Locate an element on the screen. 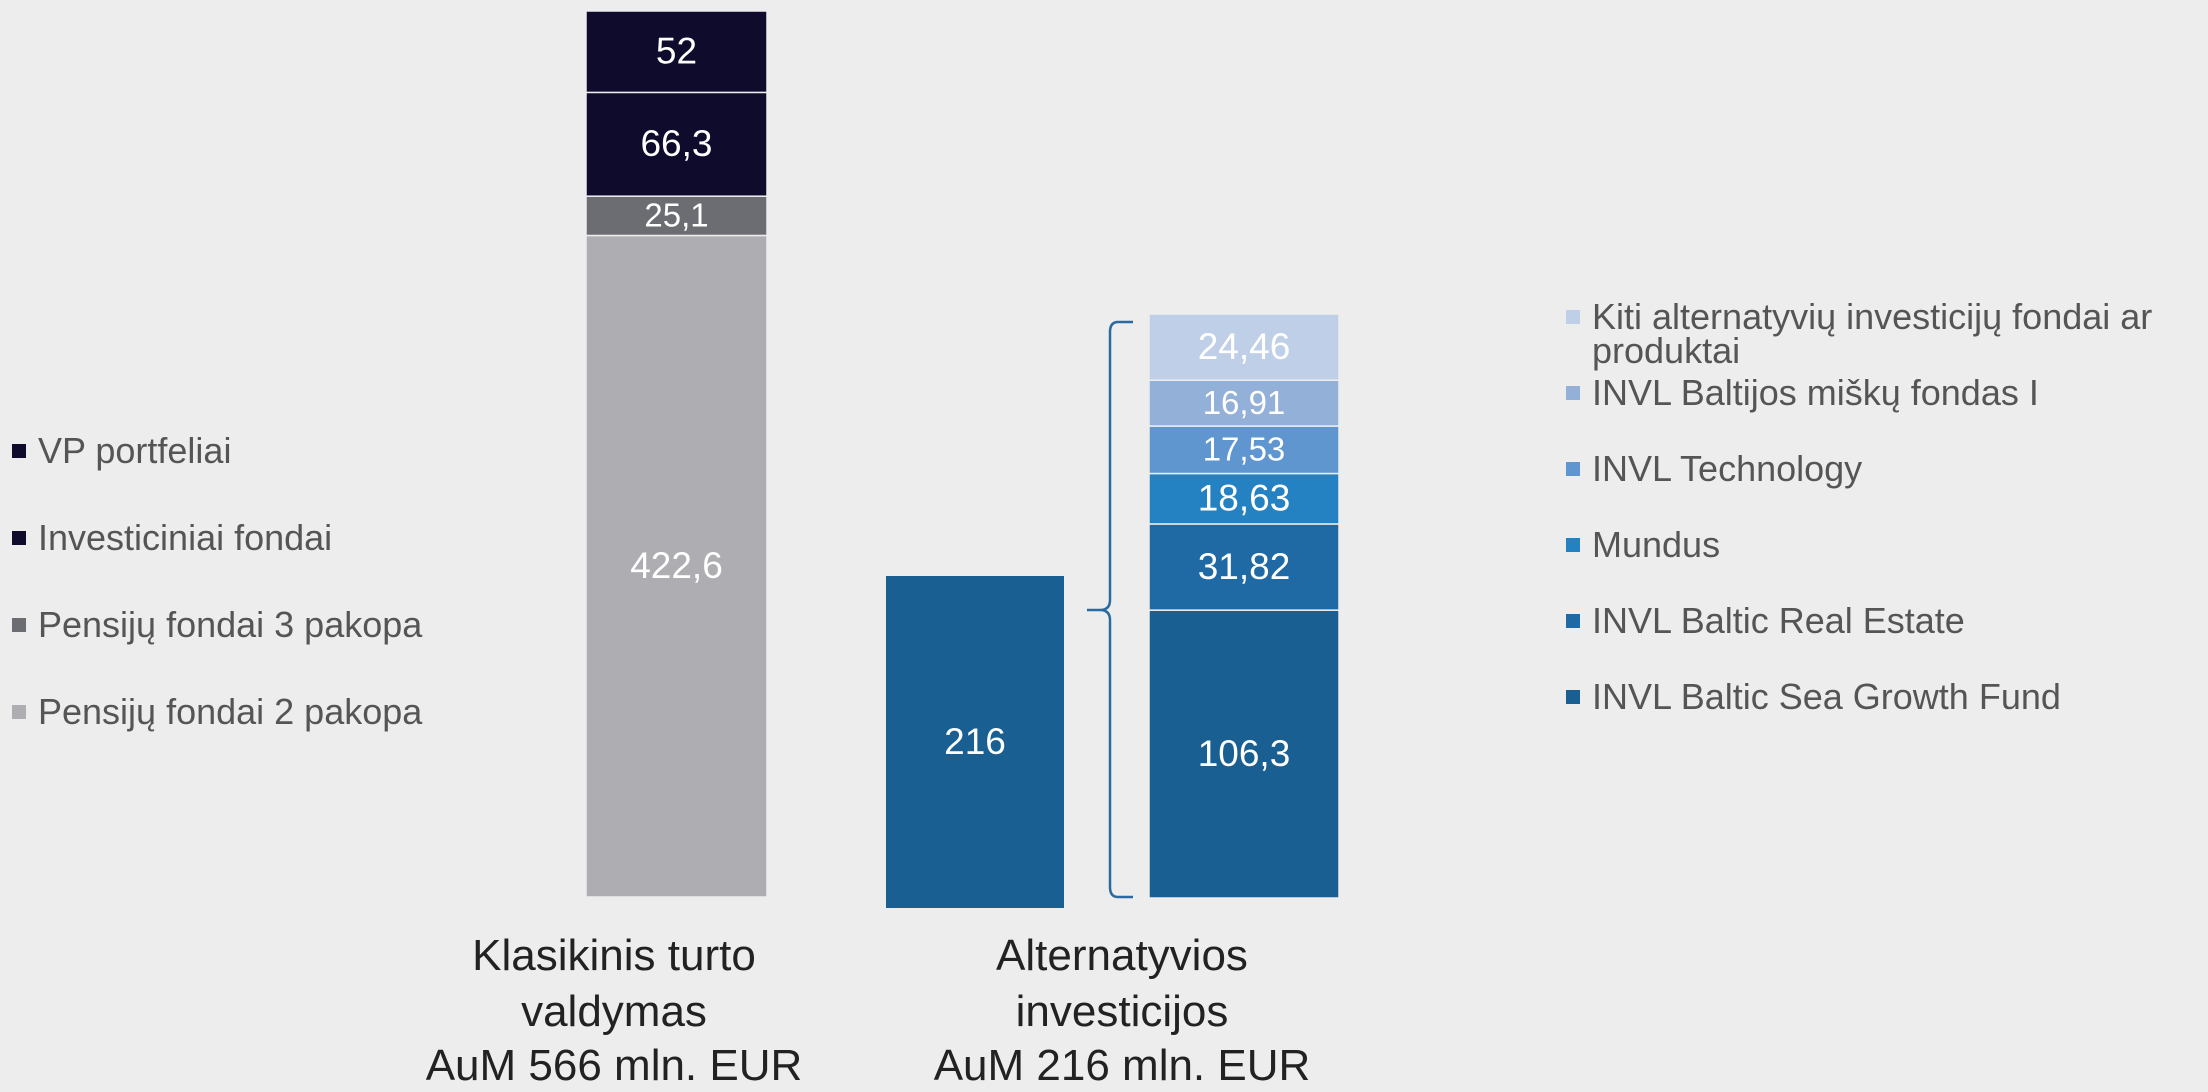 Image resolution: width=2208 pixels, height=1092 pixels. data-label: 25,1 is located at coordinates (676, 215).